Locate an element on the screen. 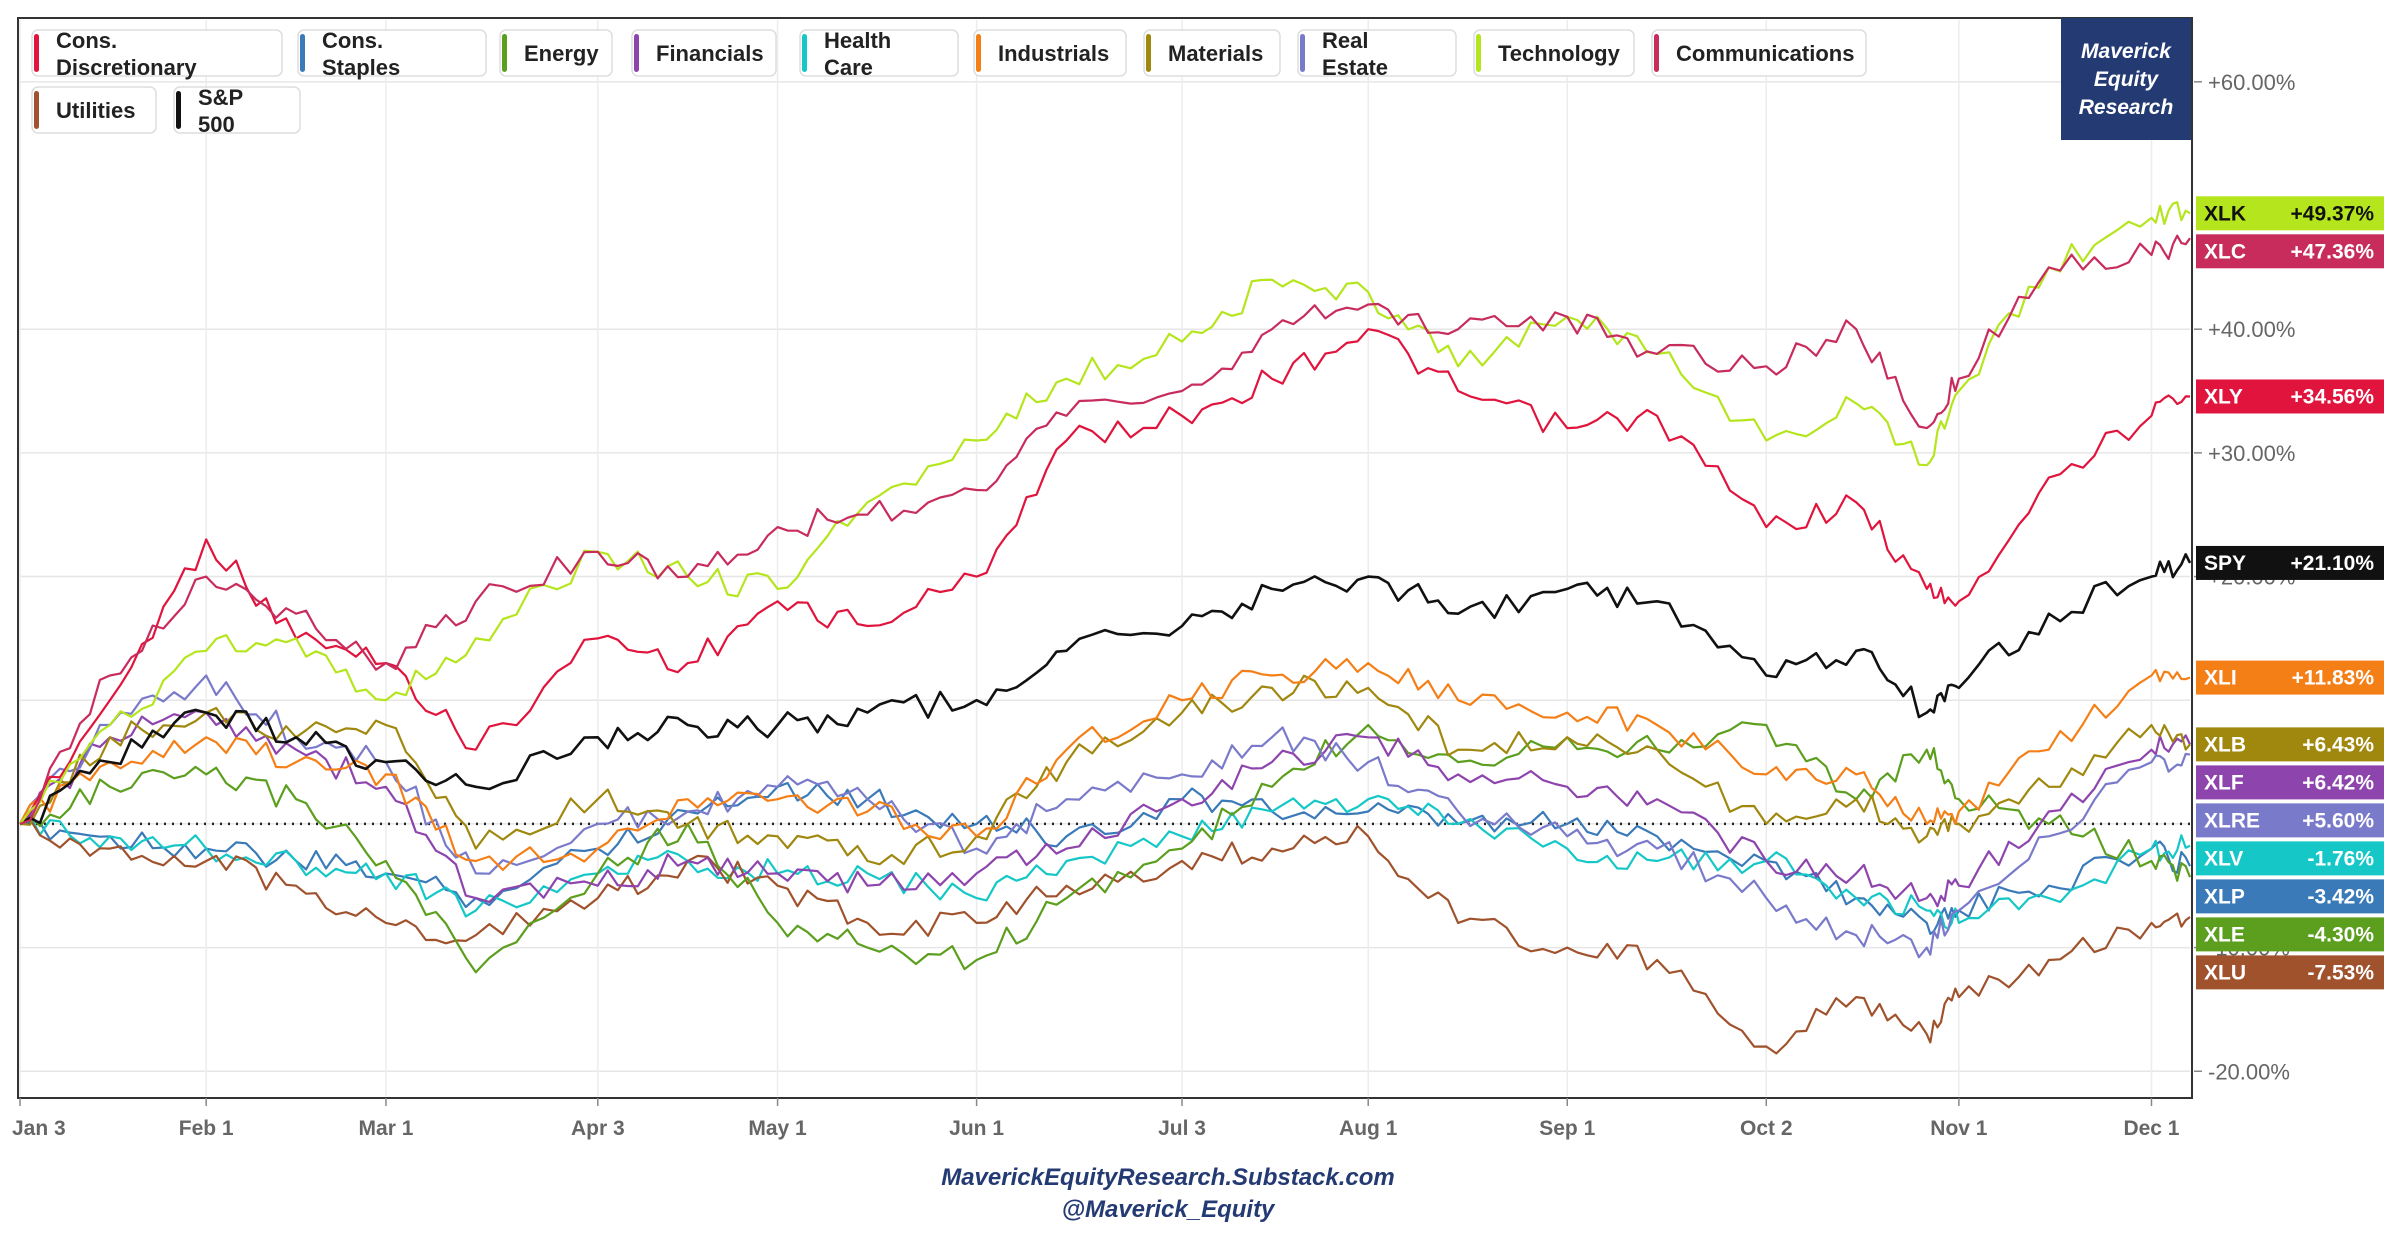 This screenshot has width=2400, height=1240. end-label-ticker-xlf: XLF is located at coordinates (2224, 782).